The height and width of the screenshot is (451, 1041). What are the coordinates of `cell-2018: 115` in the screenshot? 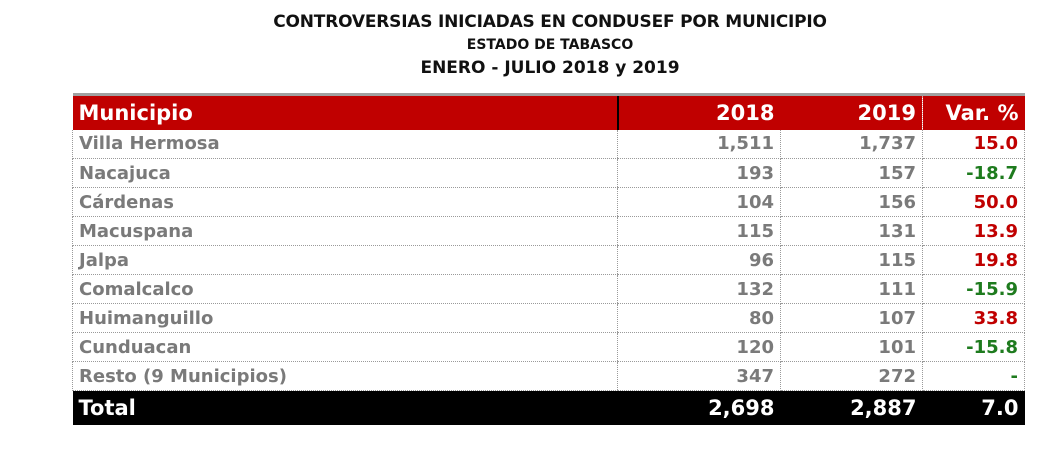 It's located at (699, 231).